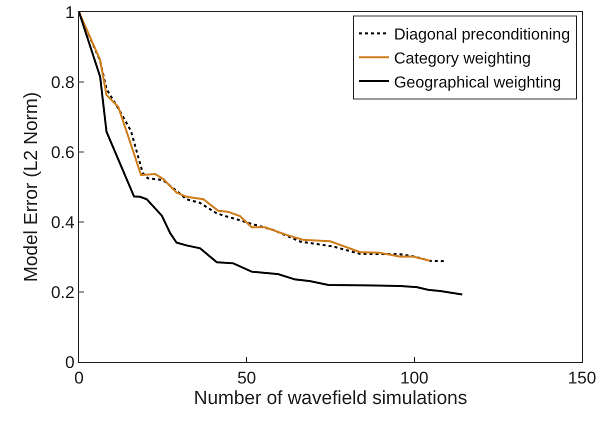  I want to click on y-tick-label: 1, so click(70, 12).